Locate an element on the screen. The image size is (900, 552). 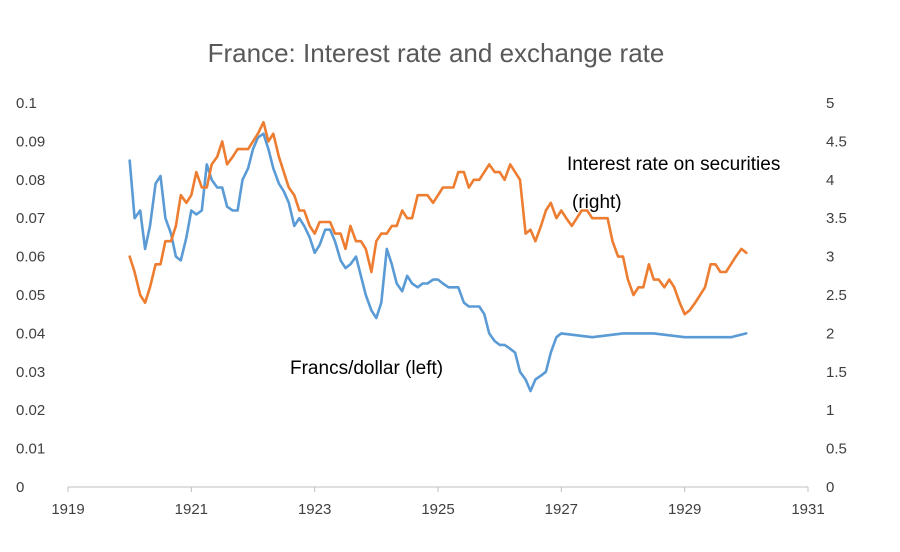
y-right-tick-label: 3.5 is located at coordinates (836, 218).